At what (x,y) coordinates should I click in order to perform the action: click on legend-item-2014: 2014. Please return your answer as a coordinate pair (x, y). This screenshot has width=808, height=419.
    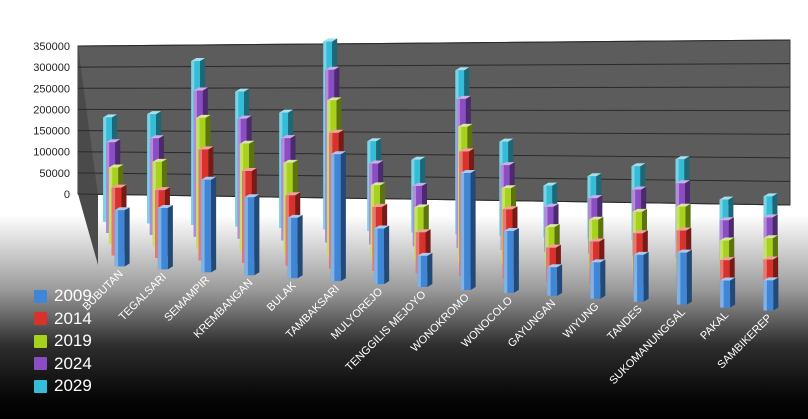
    Looking at the image, I should click on (63, 319).